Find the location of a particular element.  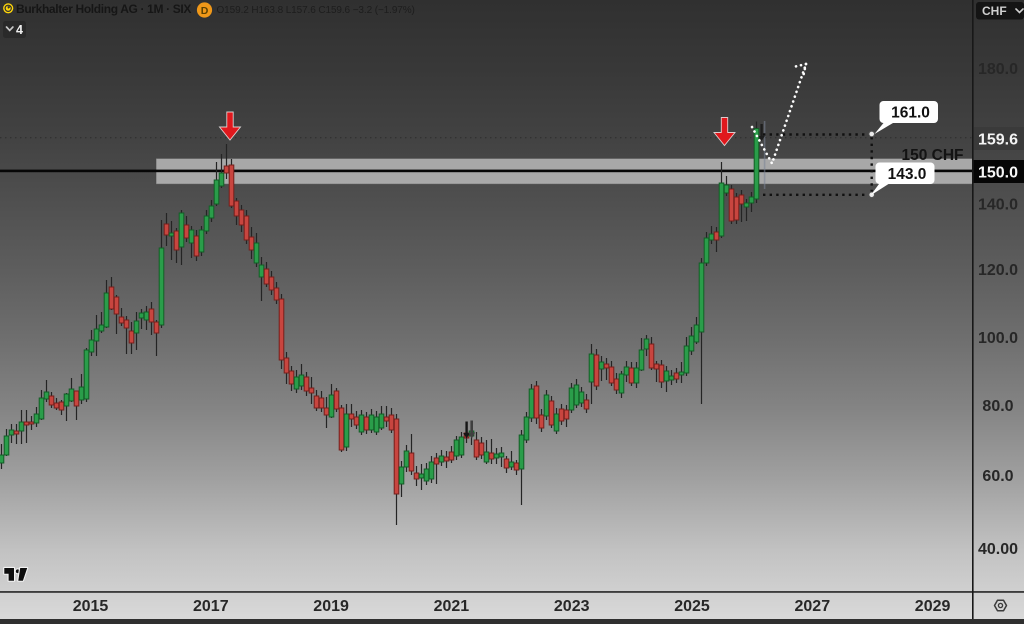

svg-text: 2015 is located at coordinates (91, 606).